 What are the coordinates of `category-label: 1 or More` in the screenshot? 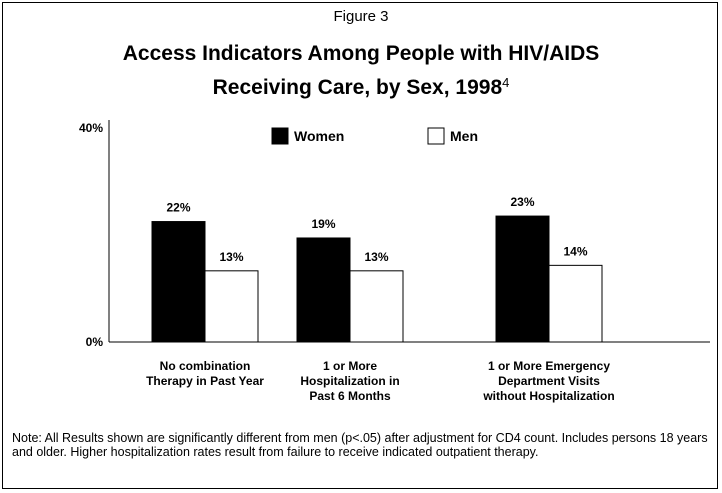 It's located at (350, 366).